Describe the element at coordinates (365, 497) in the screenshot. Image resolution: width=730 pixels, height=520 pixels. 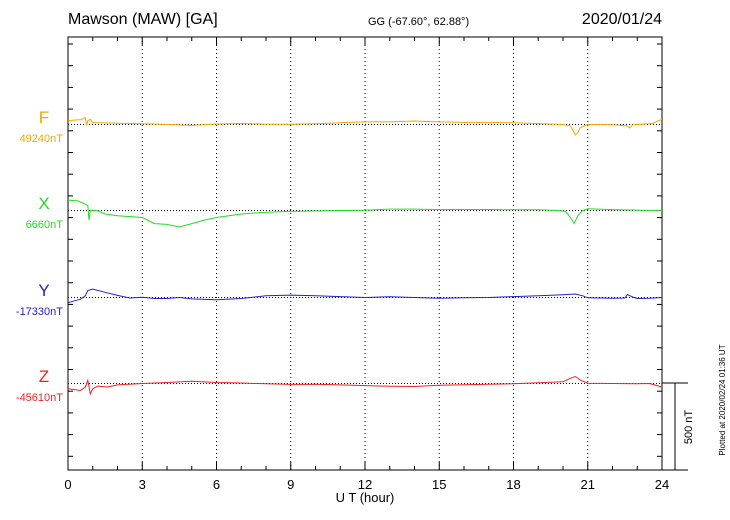
I see `x-axis-label: U T (hour)` at that location.